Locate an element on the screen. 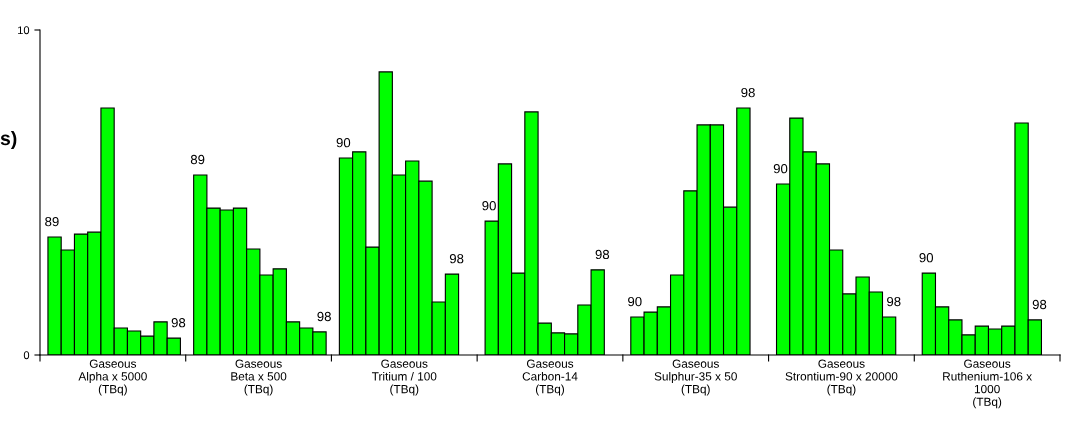  series-label: 89 is located at coordinates (197, 159).